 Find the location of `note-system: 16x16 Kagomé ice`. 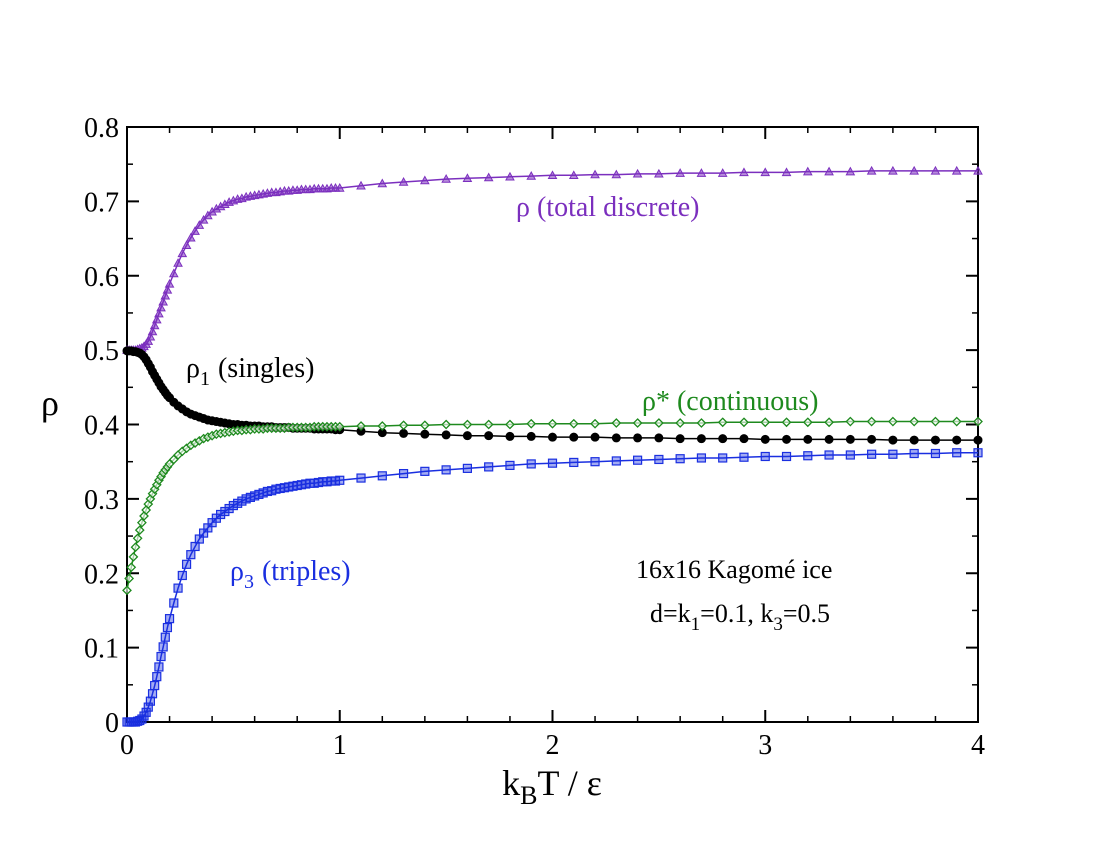

note-system: 16x16 Kagomé ice is located at coordinates (734, 569).